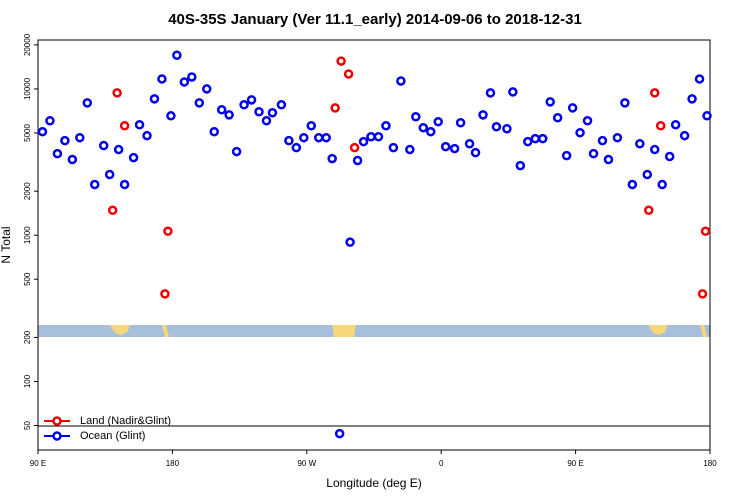  Describe the element at coordinates (27, 381) in the screenshot. I see `y-tick-label: 100` at that location.